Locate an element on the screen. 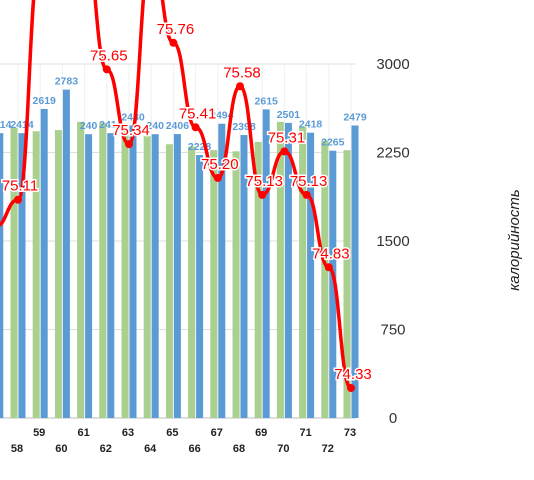 The image size is (534, 480). weight-label: 74.33 is located at coordinates (353, 374).